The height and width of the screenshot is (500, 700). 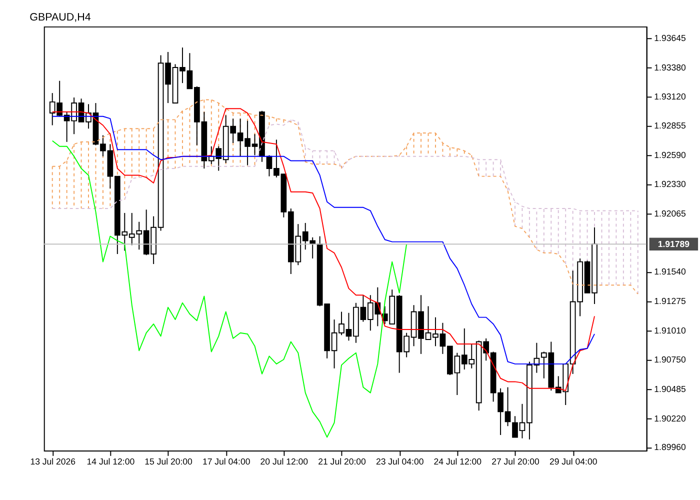 I want to click on y-tick-label: 1.89960, so click(x=670, y=447).